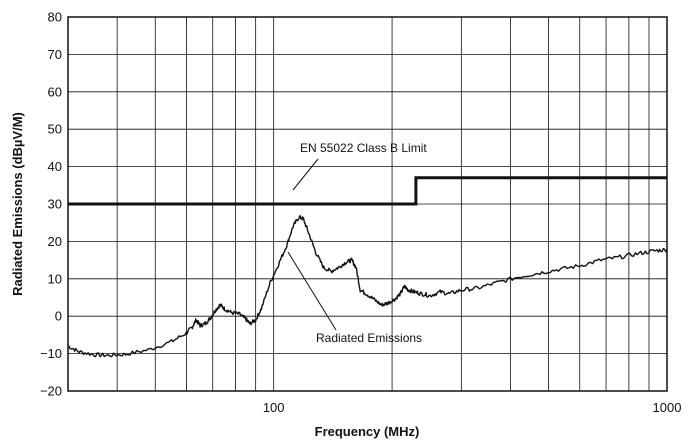 This screenshot has height=441, width=695. I want to click on y-tick-label: 70, so click(55, 54).